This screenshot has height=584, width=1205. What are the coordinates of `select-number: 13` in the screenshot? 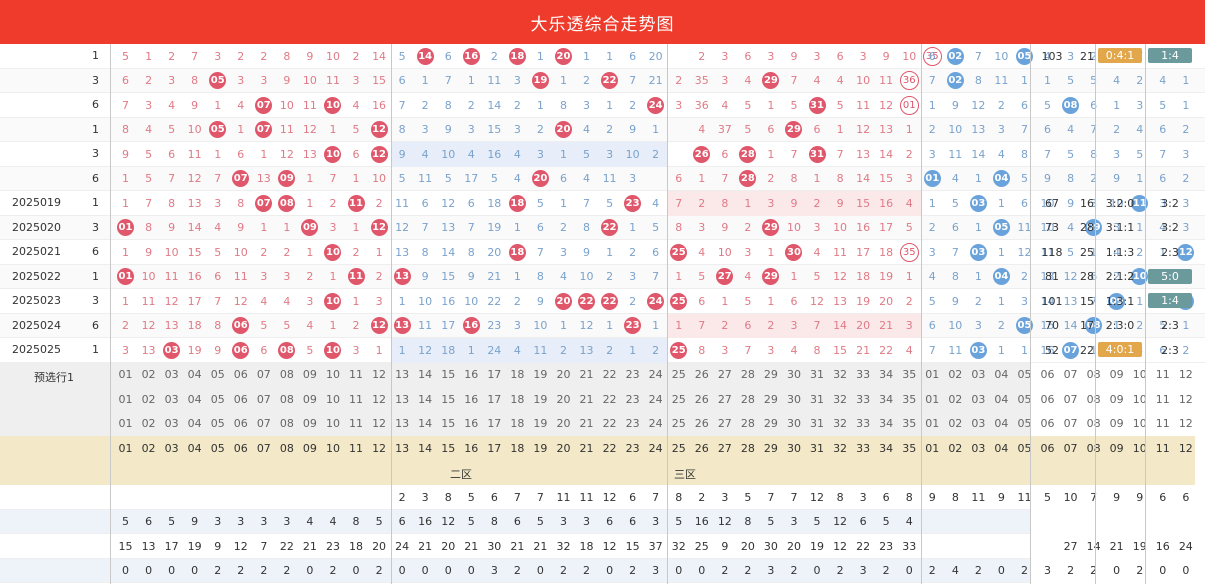 It's located at (402, 424).